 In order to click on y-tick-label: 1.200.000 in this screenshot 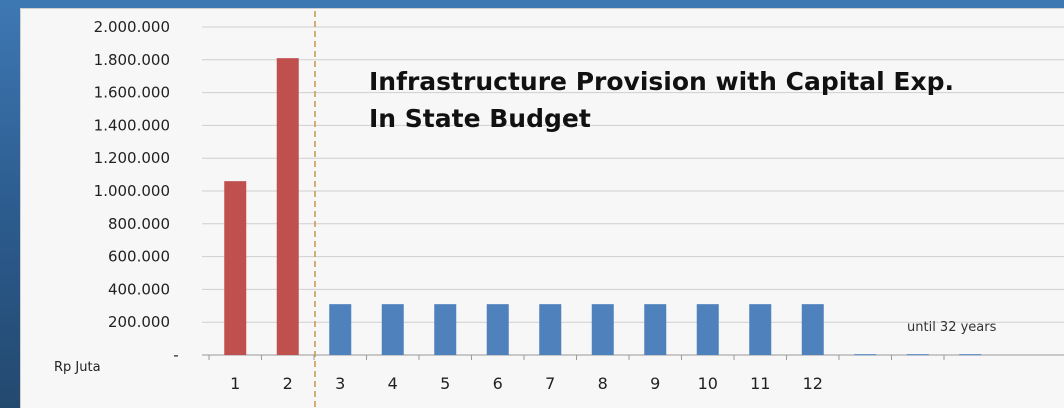, I will do `click(132, 158)`.